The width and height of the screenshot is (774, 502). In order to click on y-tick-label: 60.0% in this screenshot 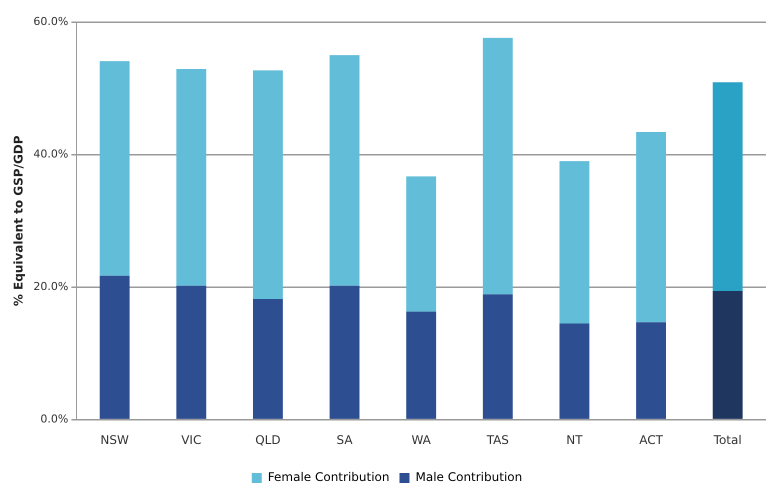, I will do `click(50, 21)`.